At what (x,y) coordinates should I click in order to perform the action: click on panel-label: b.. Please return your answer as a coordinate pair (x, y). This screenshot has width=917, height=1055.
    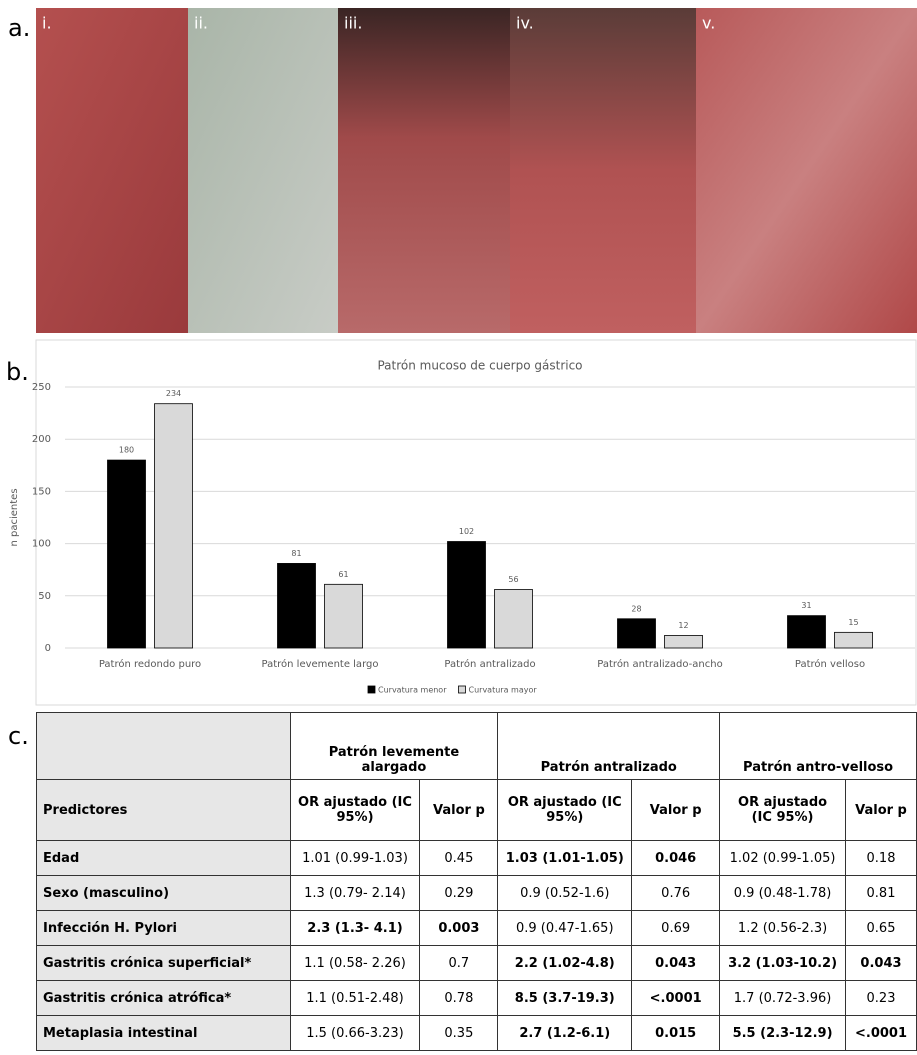
    Looking at the image, I should click on (17, 372).